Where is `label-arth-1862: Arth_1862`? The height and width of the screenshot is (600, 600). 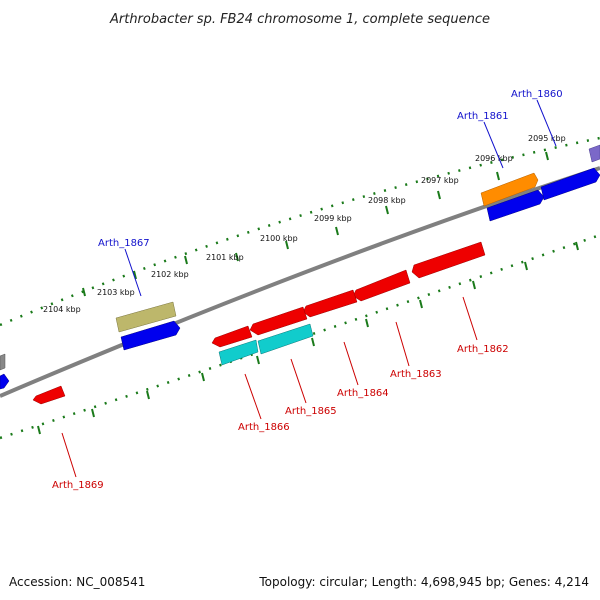 label-arth-1862: Arth_1862 is located at coordinates (483, 349).